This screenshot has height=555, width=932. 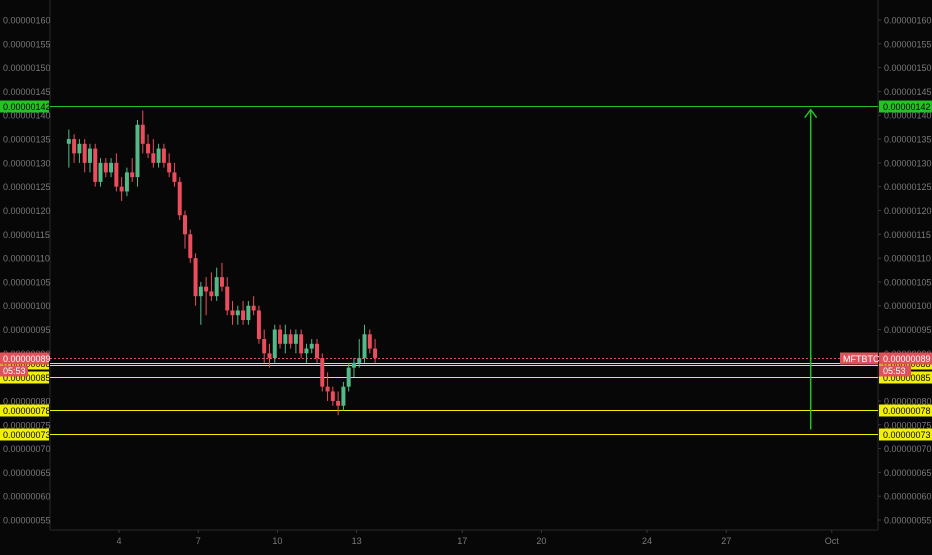 I want to click on current-price-label-right: 0.00000089, so click(x=907, y=359).